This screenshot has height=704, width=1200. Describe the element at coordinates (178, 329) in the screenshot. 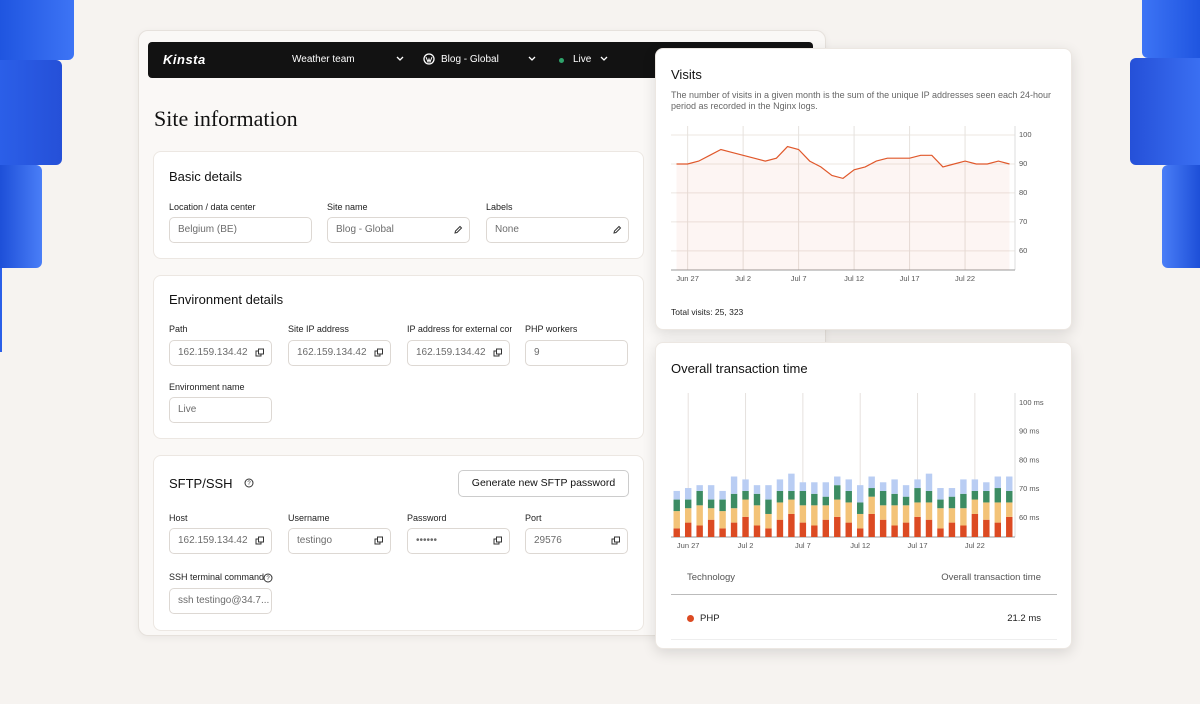

I see `field-label: Path` at that location.